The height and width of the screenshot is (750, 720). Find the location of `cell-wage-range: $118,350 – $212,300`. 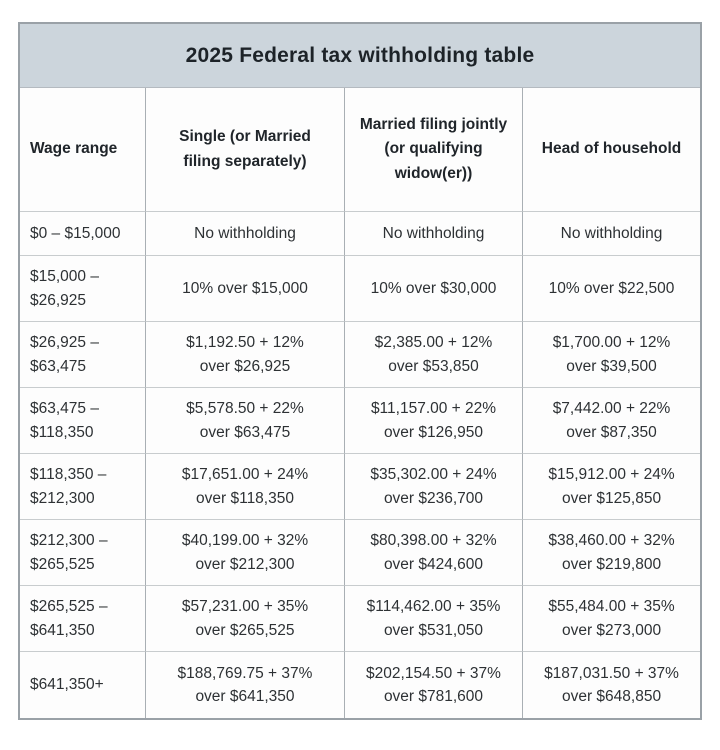

cell-wage-range: $118,350 – $212,300 is located at coordinates (83, 487).